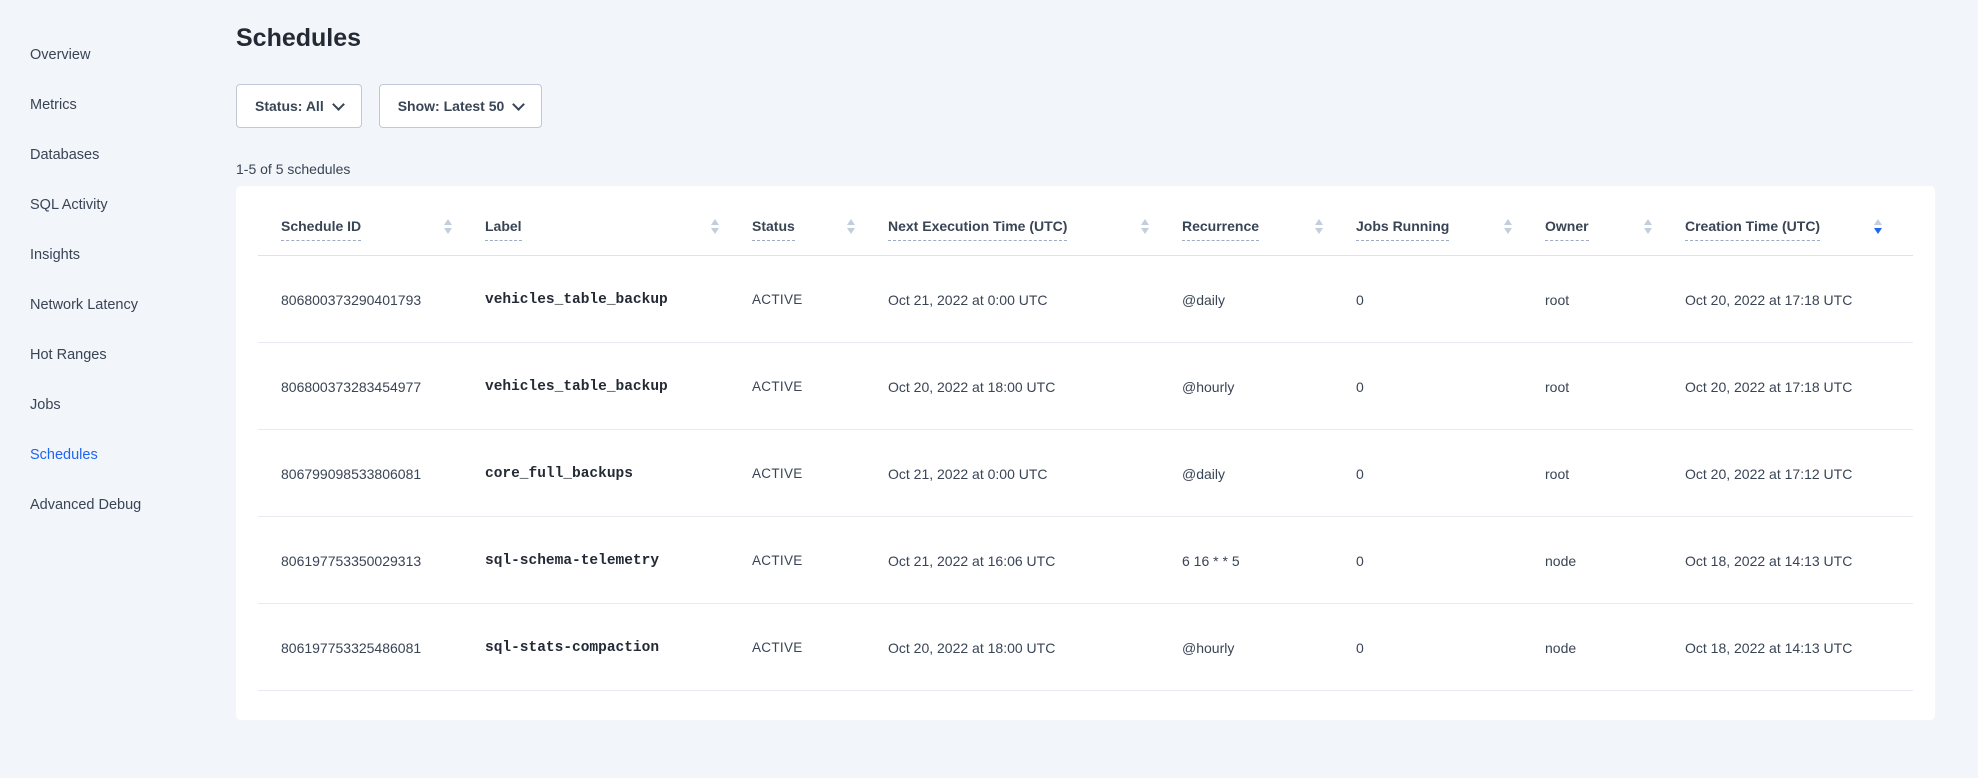 This screenshot has width=1978, height=778. Describe the element at coordinates (968, 473) in the screenshot. I see `next-execution-cell: Oct 21, 2022 at 0:00 UTC` at that location.